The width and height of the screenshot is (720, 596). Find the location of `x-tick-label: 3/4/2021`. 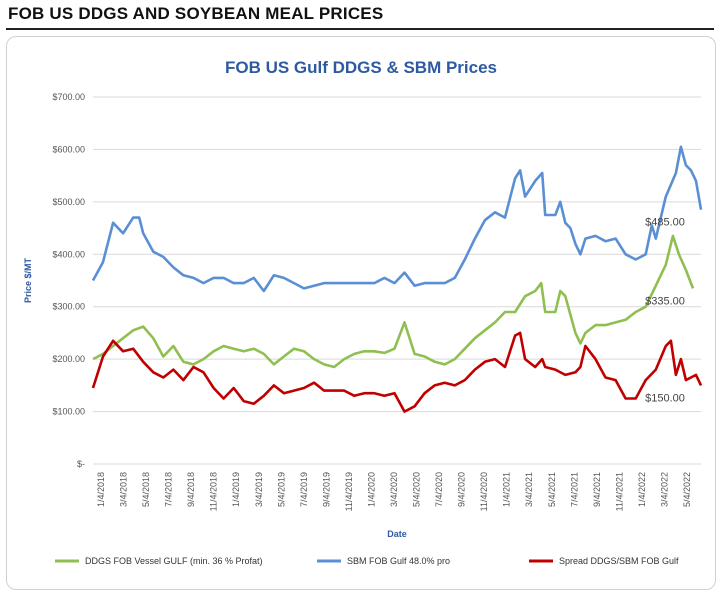

x-tick-label: 3/4/2021 is located at coordinates (529, 489).